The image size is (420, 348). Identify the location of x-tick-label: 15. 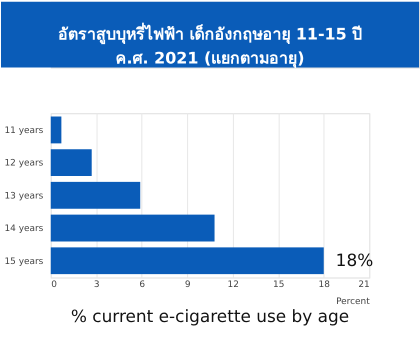
(278, 285).